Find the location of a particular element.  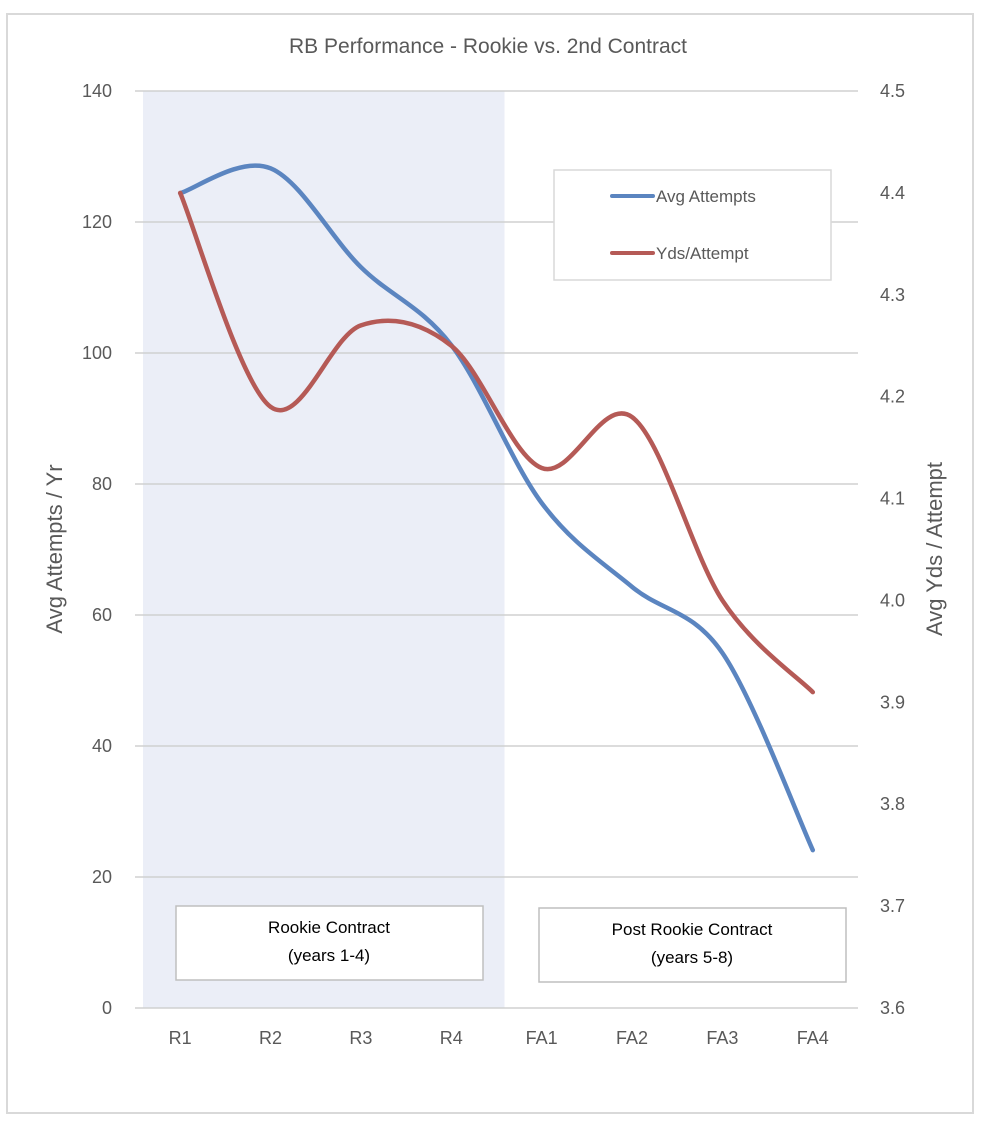

left-tick-label: 40 is located at coordinates (102, 746).